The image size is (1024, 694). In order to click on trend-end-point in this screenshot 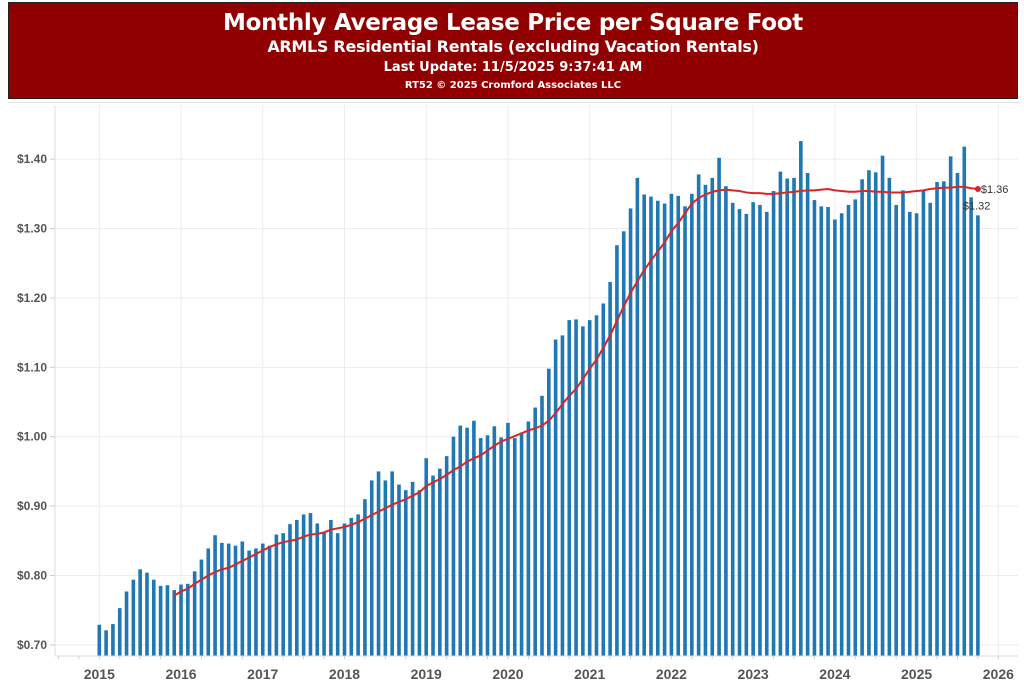, I will do `click(977, 188)`.